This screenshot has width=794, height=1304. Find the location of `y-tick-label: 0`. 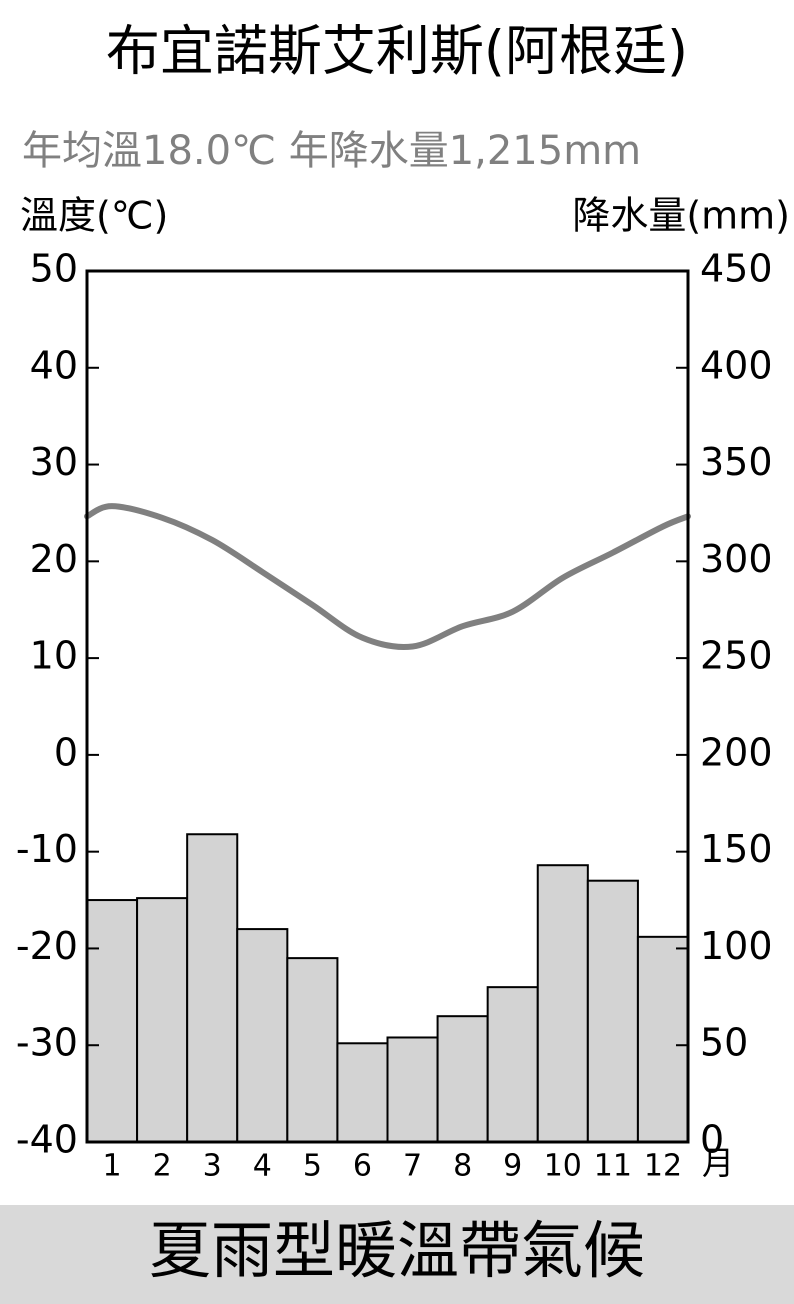

y-tick-label: 0 is located at coordinates (66, 752).